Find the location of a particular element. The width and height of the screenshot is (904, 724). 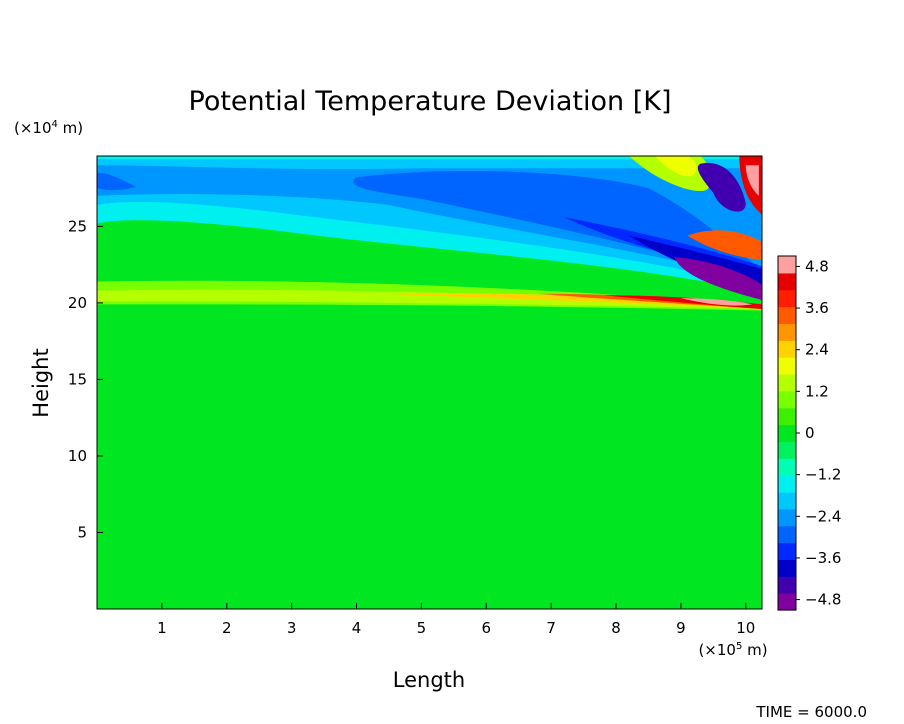

y-tick-label: 15 is located at coordinates (77, 379).